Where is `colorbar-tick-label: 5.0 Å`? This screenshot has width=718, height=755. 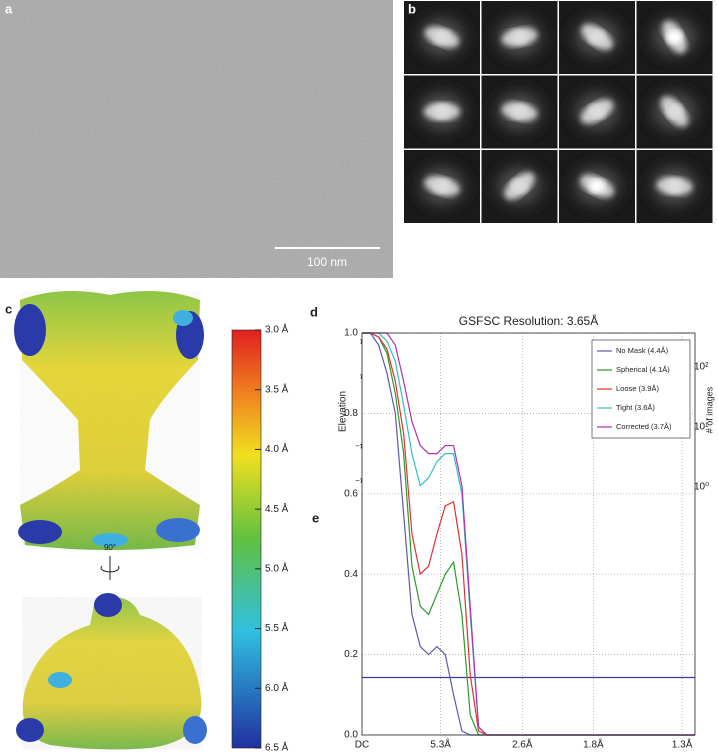 colorbar-tick-label: 5.0 Å is located at coordinates (277, 567).